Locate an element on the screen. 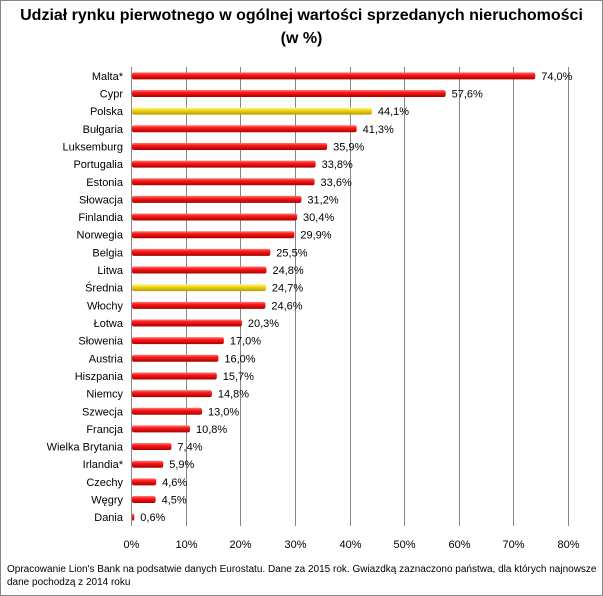 This screenshot has width=603, height=596. bar-Belgia is located at coordinates (201, 252).